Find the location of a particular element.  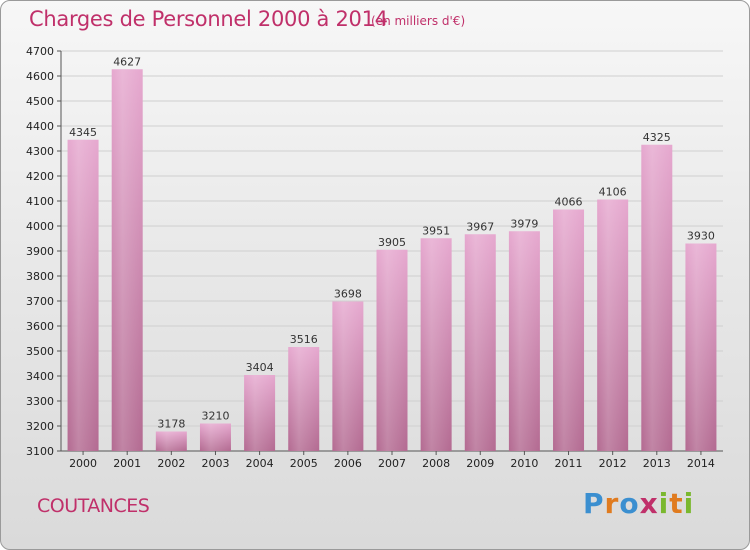

value-label: 4345 is located at coordinates (83, 132).